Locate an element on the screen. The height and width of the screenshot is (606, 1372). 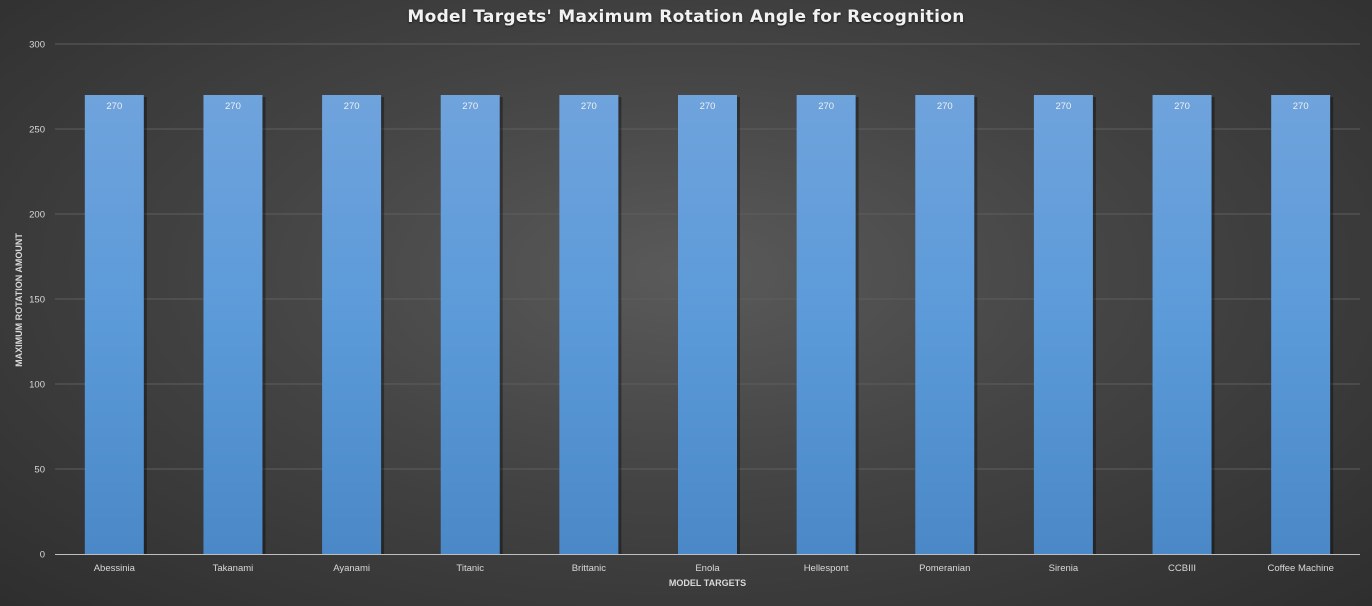
y-tick-label: 250 is located at coordinates (37, 130).